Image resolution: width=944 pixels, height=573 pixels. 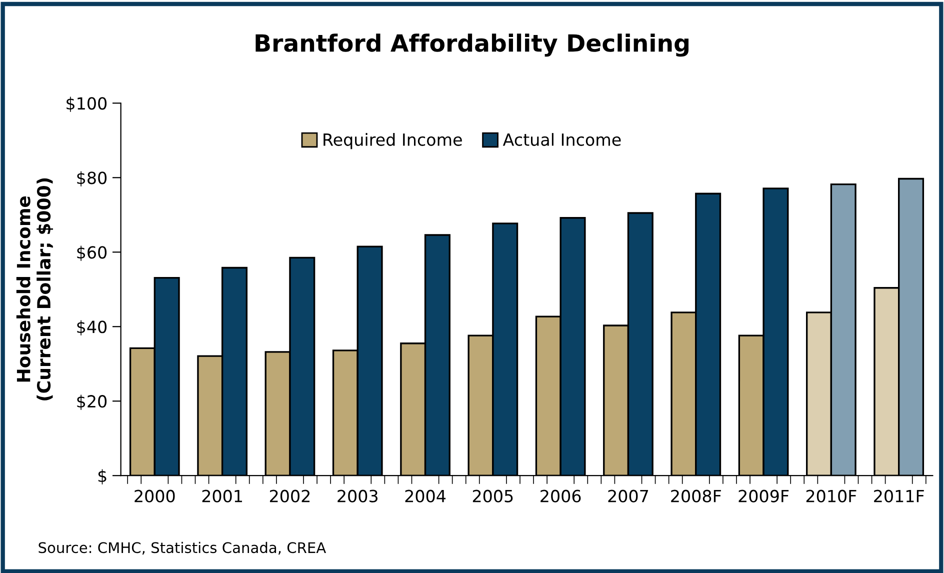 What do you see at coordinates (763, 496) in the screenshot?
I see `x-tick-label: 2009F` at bounding box center [763, 496].